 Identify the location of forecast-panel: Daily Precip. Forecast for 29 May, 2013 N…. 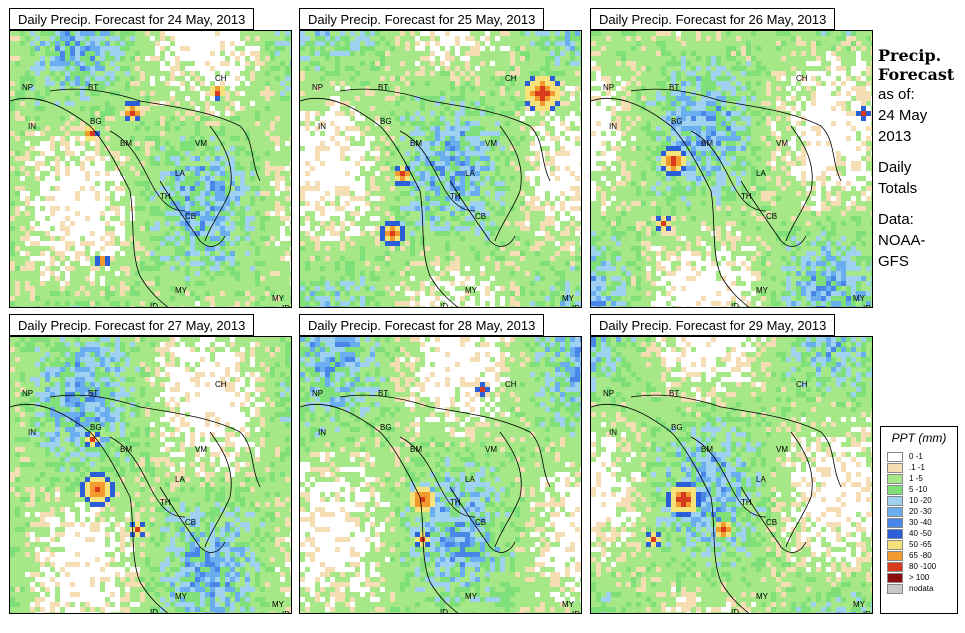
(731, 464).